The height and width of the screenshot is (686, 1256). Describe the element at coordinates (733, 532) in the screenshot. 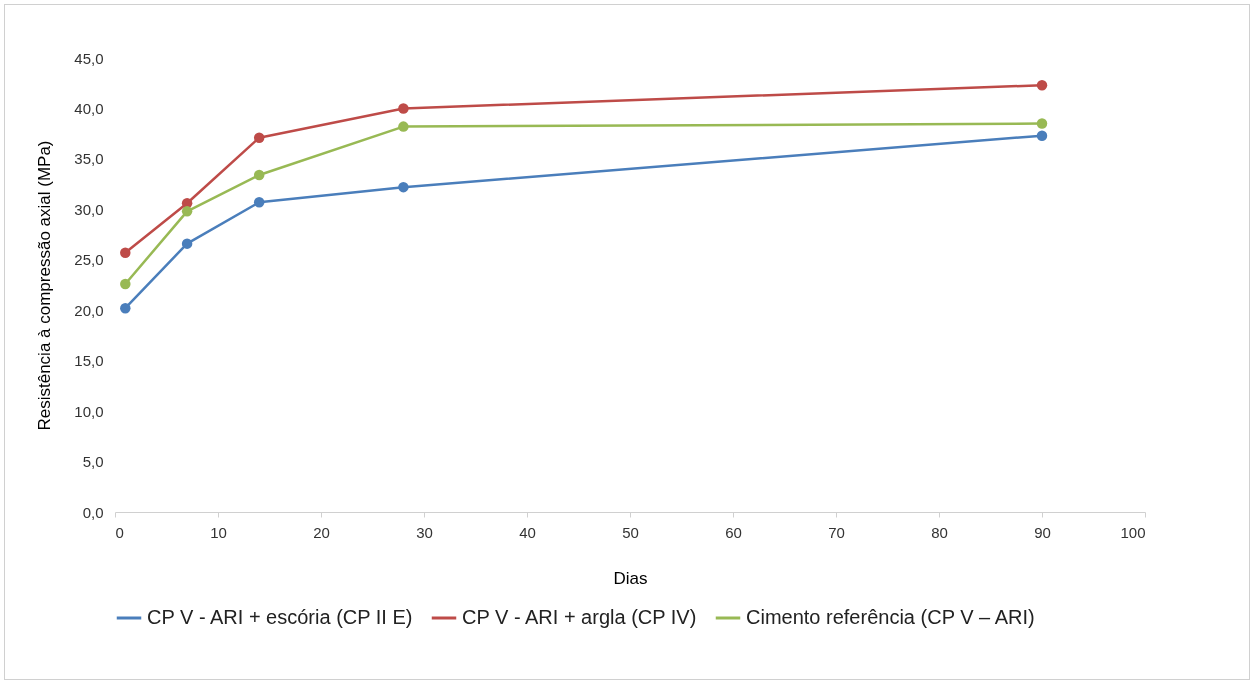

I see `x-tick-label: 60` at that location.